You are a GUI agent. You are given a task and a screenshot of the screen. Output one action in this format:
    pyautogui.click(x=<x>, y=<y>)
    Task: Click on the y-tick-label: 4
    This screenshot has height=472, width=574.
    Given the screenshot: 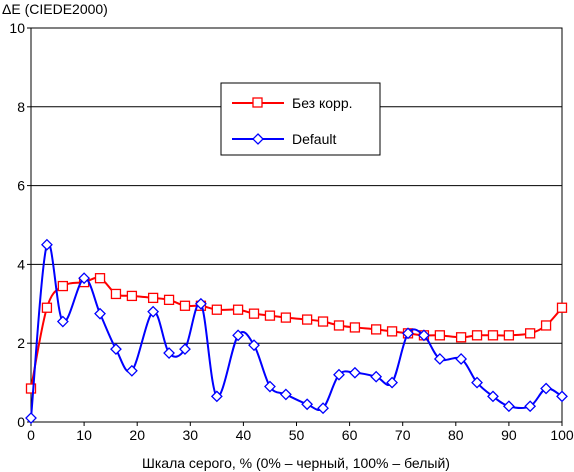 What is the action you would take?
    pyautogui.click(x=21, y=264)
    